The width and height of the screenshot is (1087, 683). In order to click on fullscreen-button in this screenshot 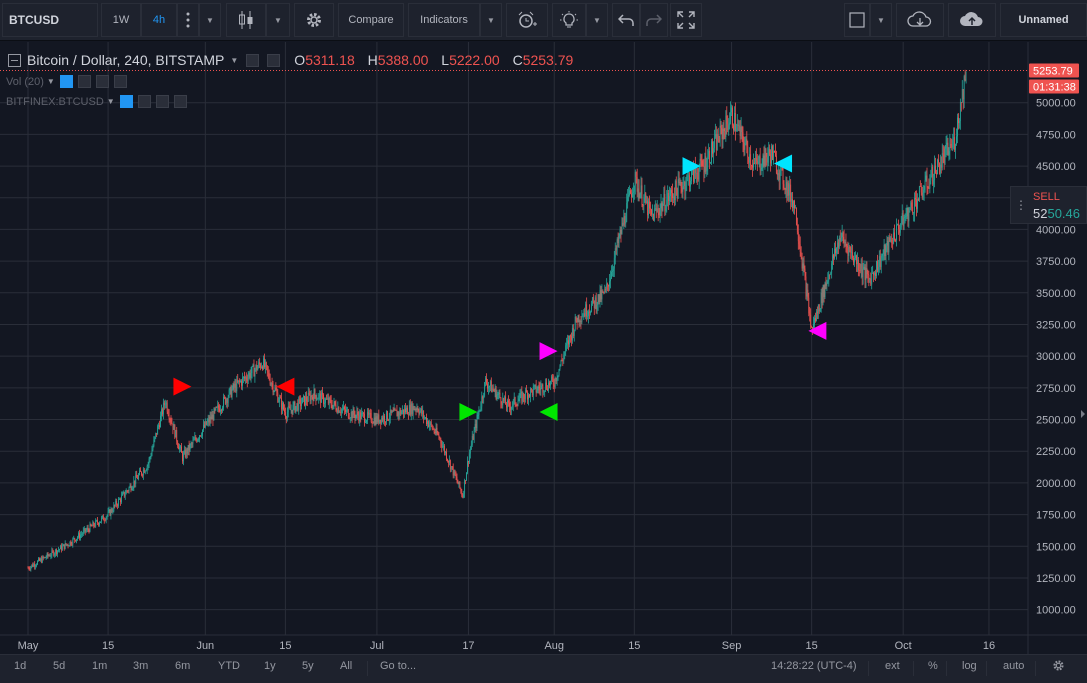, I will do `click(686, 20)`.